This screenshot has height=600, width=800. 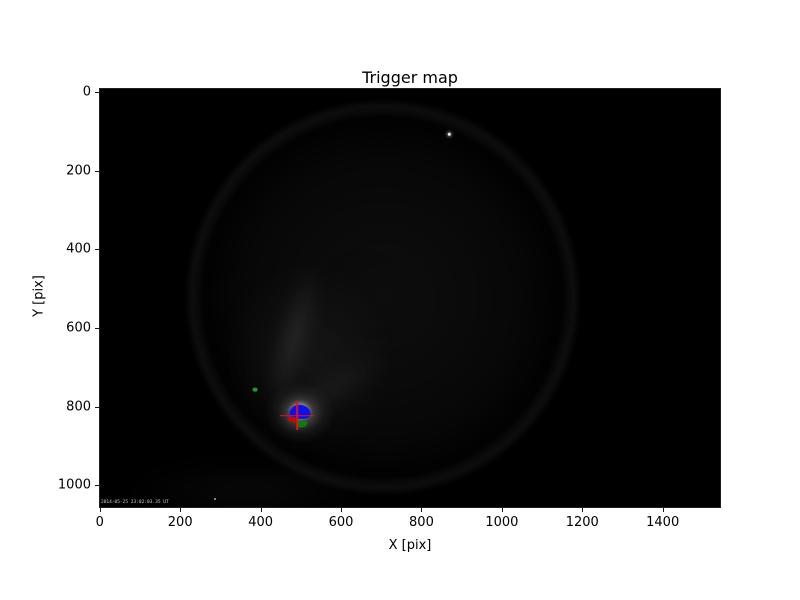 What do you see at coordinates (78, 328) in the screenshot?
I see `y-tick-label: 600` at bounding box center [78, 328].